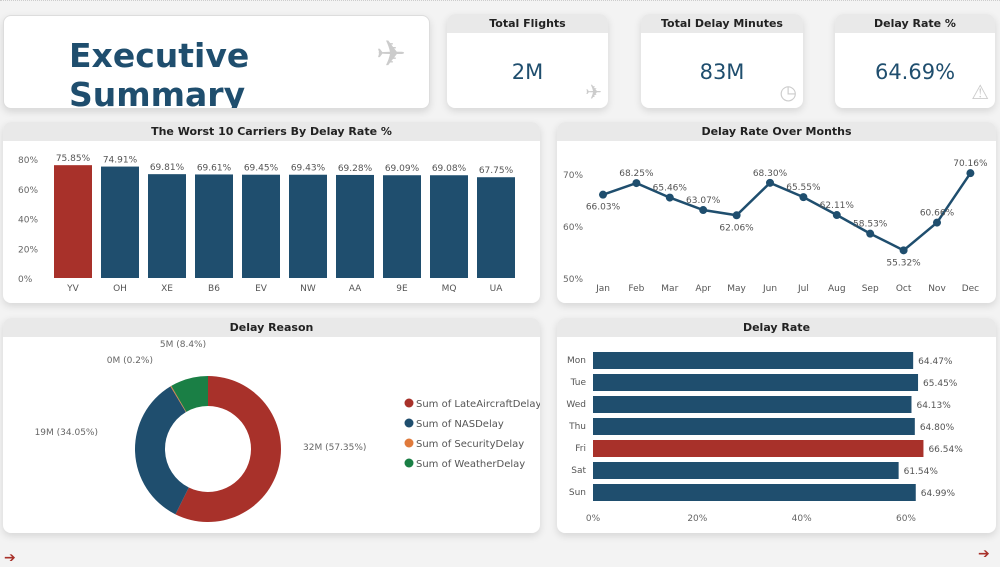 The image size is (1000, 567). Describe the element at coordinates (496, 171) in the screenshot. I see `data-label: 67.75%` at that location.